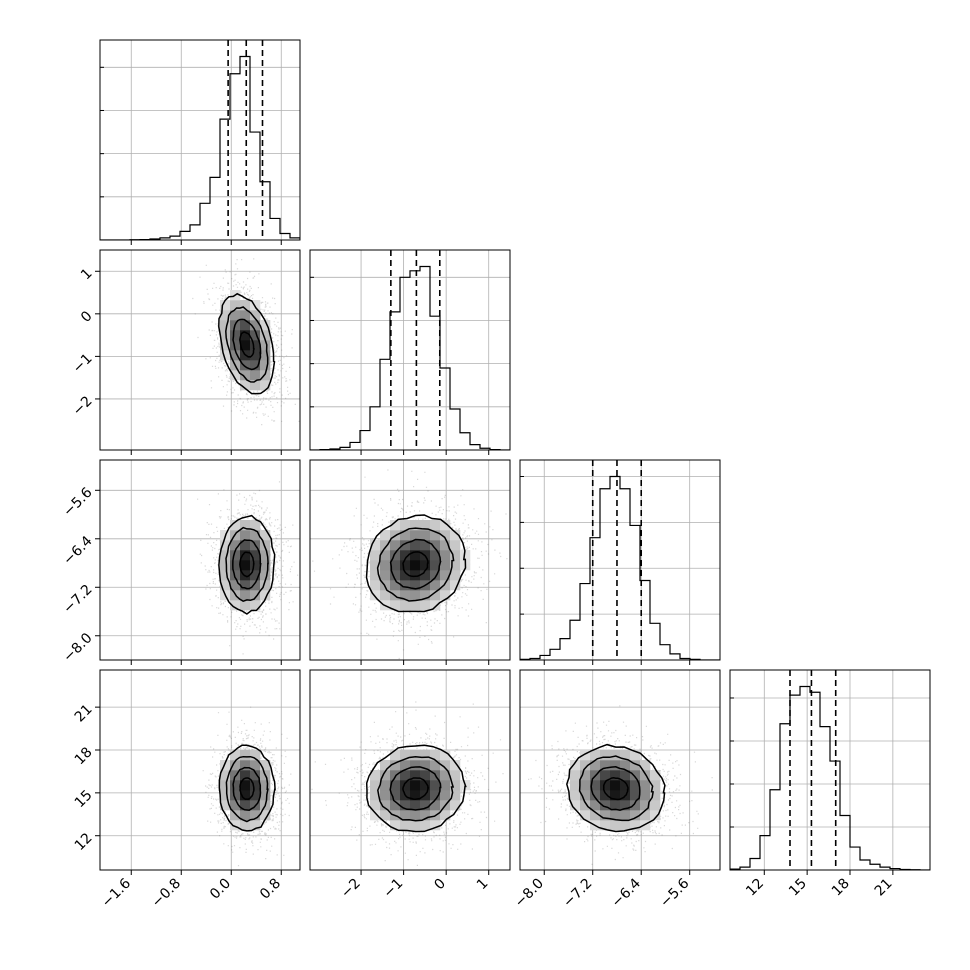 This screenshot has width=970, height=970. What do you see at coordinates (755, 888) in the screenshot?
I see `x-tick-label: 12` at bounding box center [755, 888].